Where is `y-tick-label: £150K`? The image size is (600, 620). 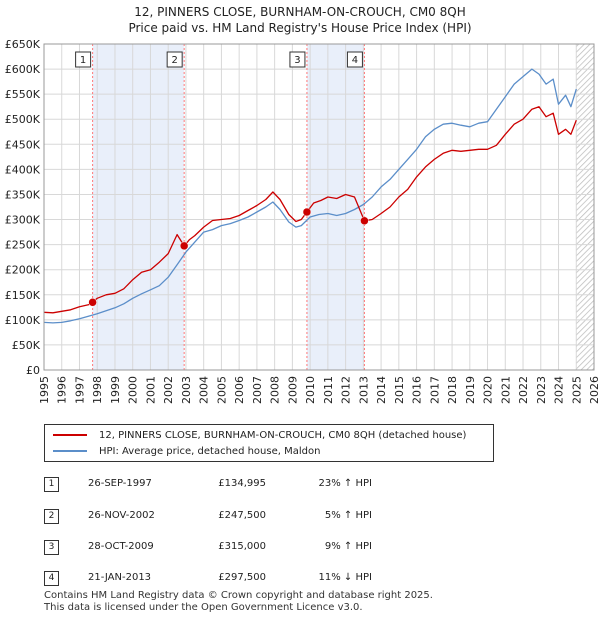 y-tick-label: £150K is located at coordinates (23, 295).